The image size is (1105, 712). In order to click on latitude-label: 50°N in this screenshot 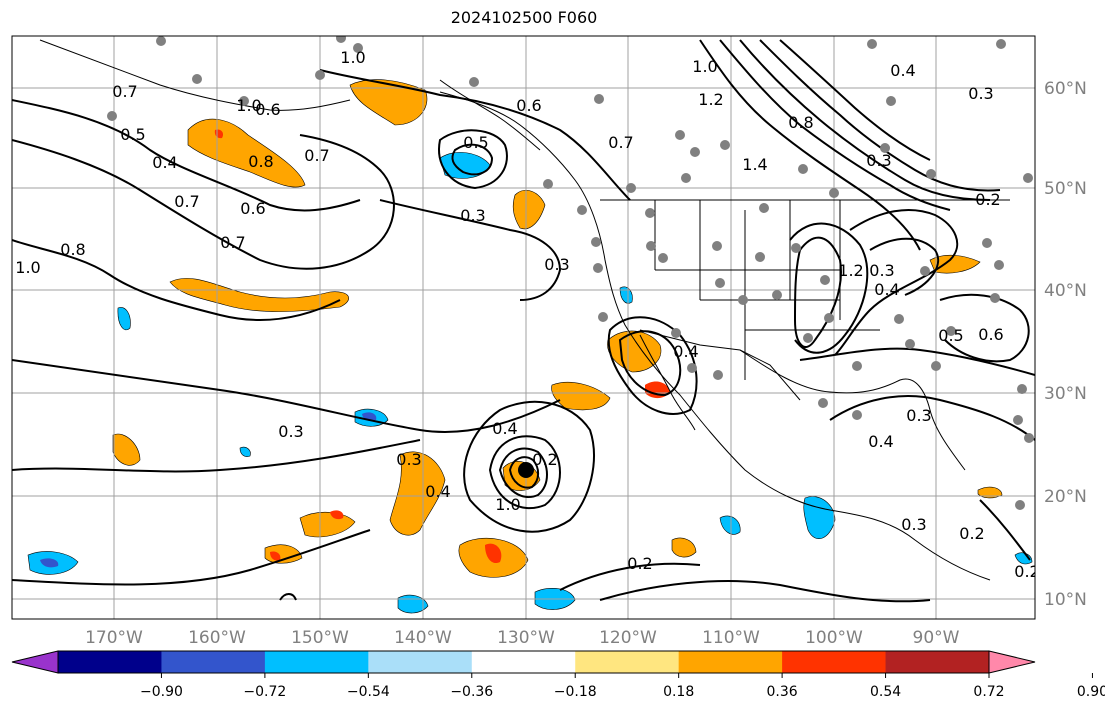, I will do `click(1065, 189)`.